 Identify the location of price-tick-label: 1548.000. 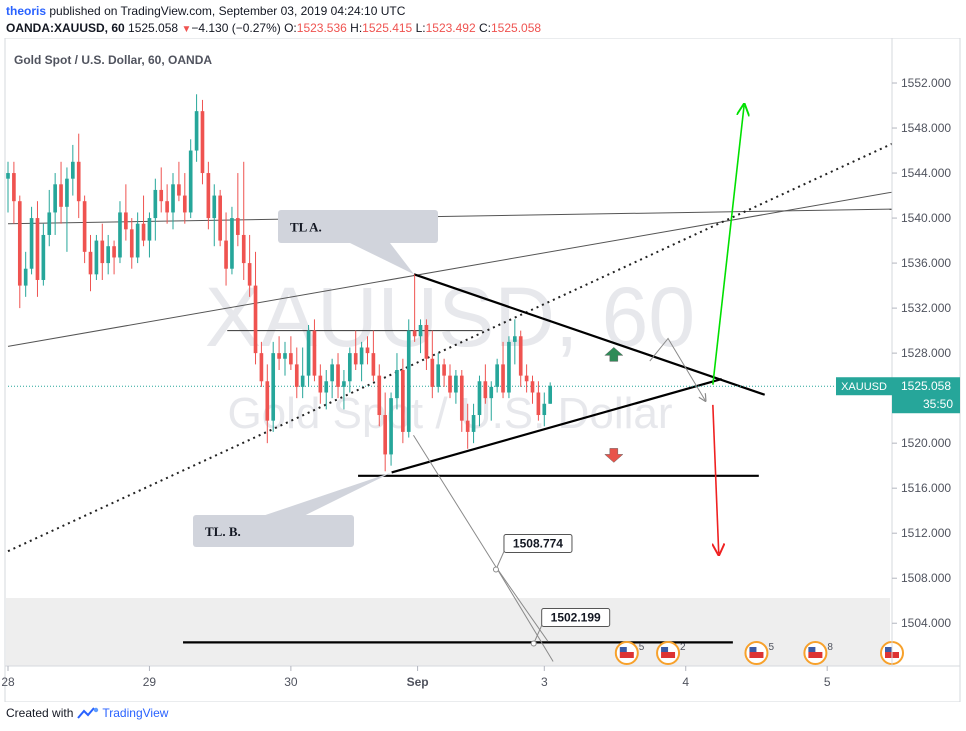
(926, 128).